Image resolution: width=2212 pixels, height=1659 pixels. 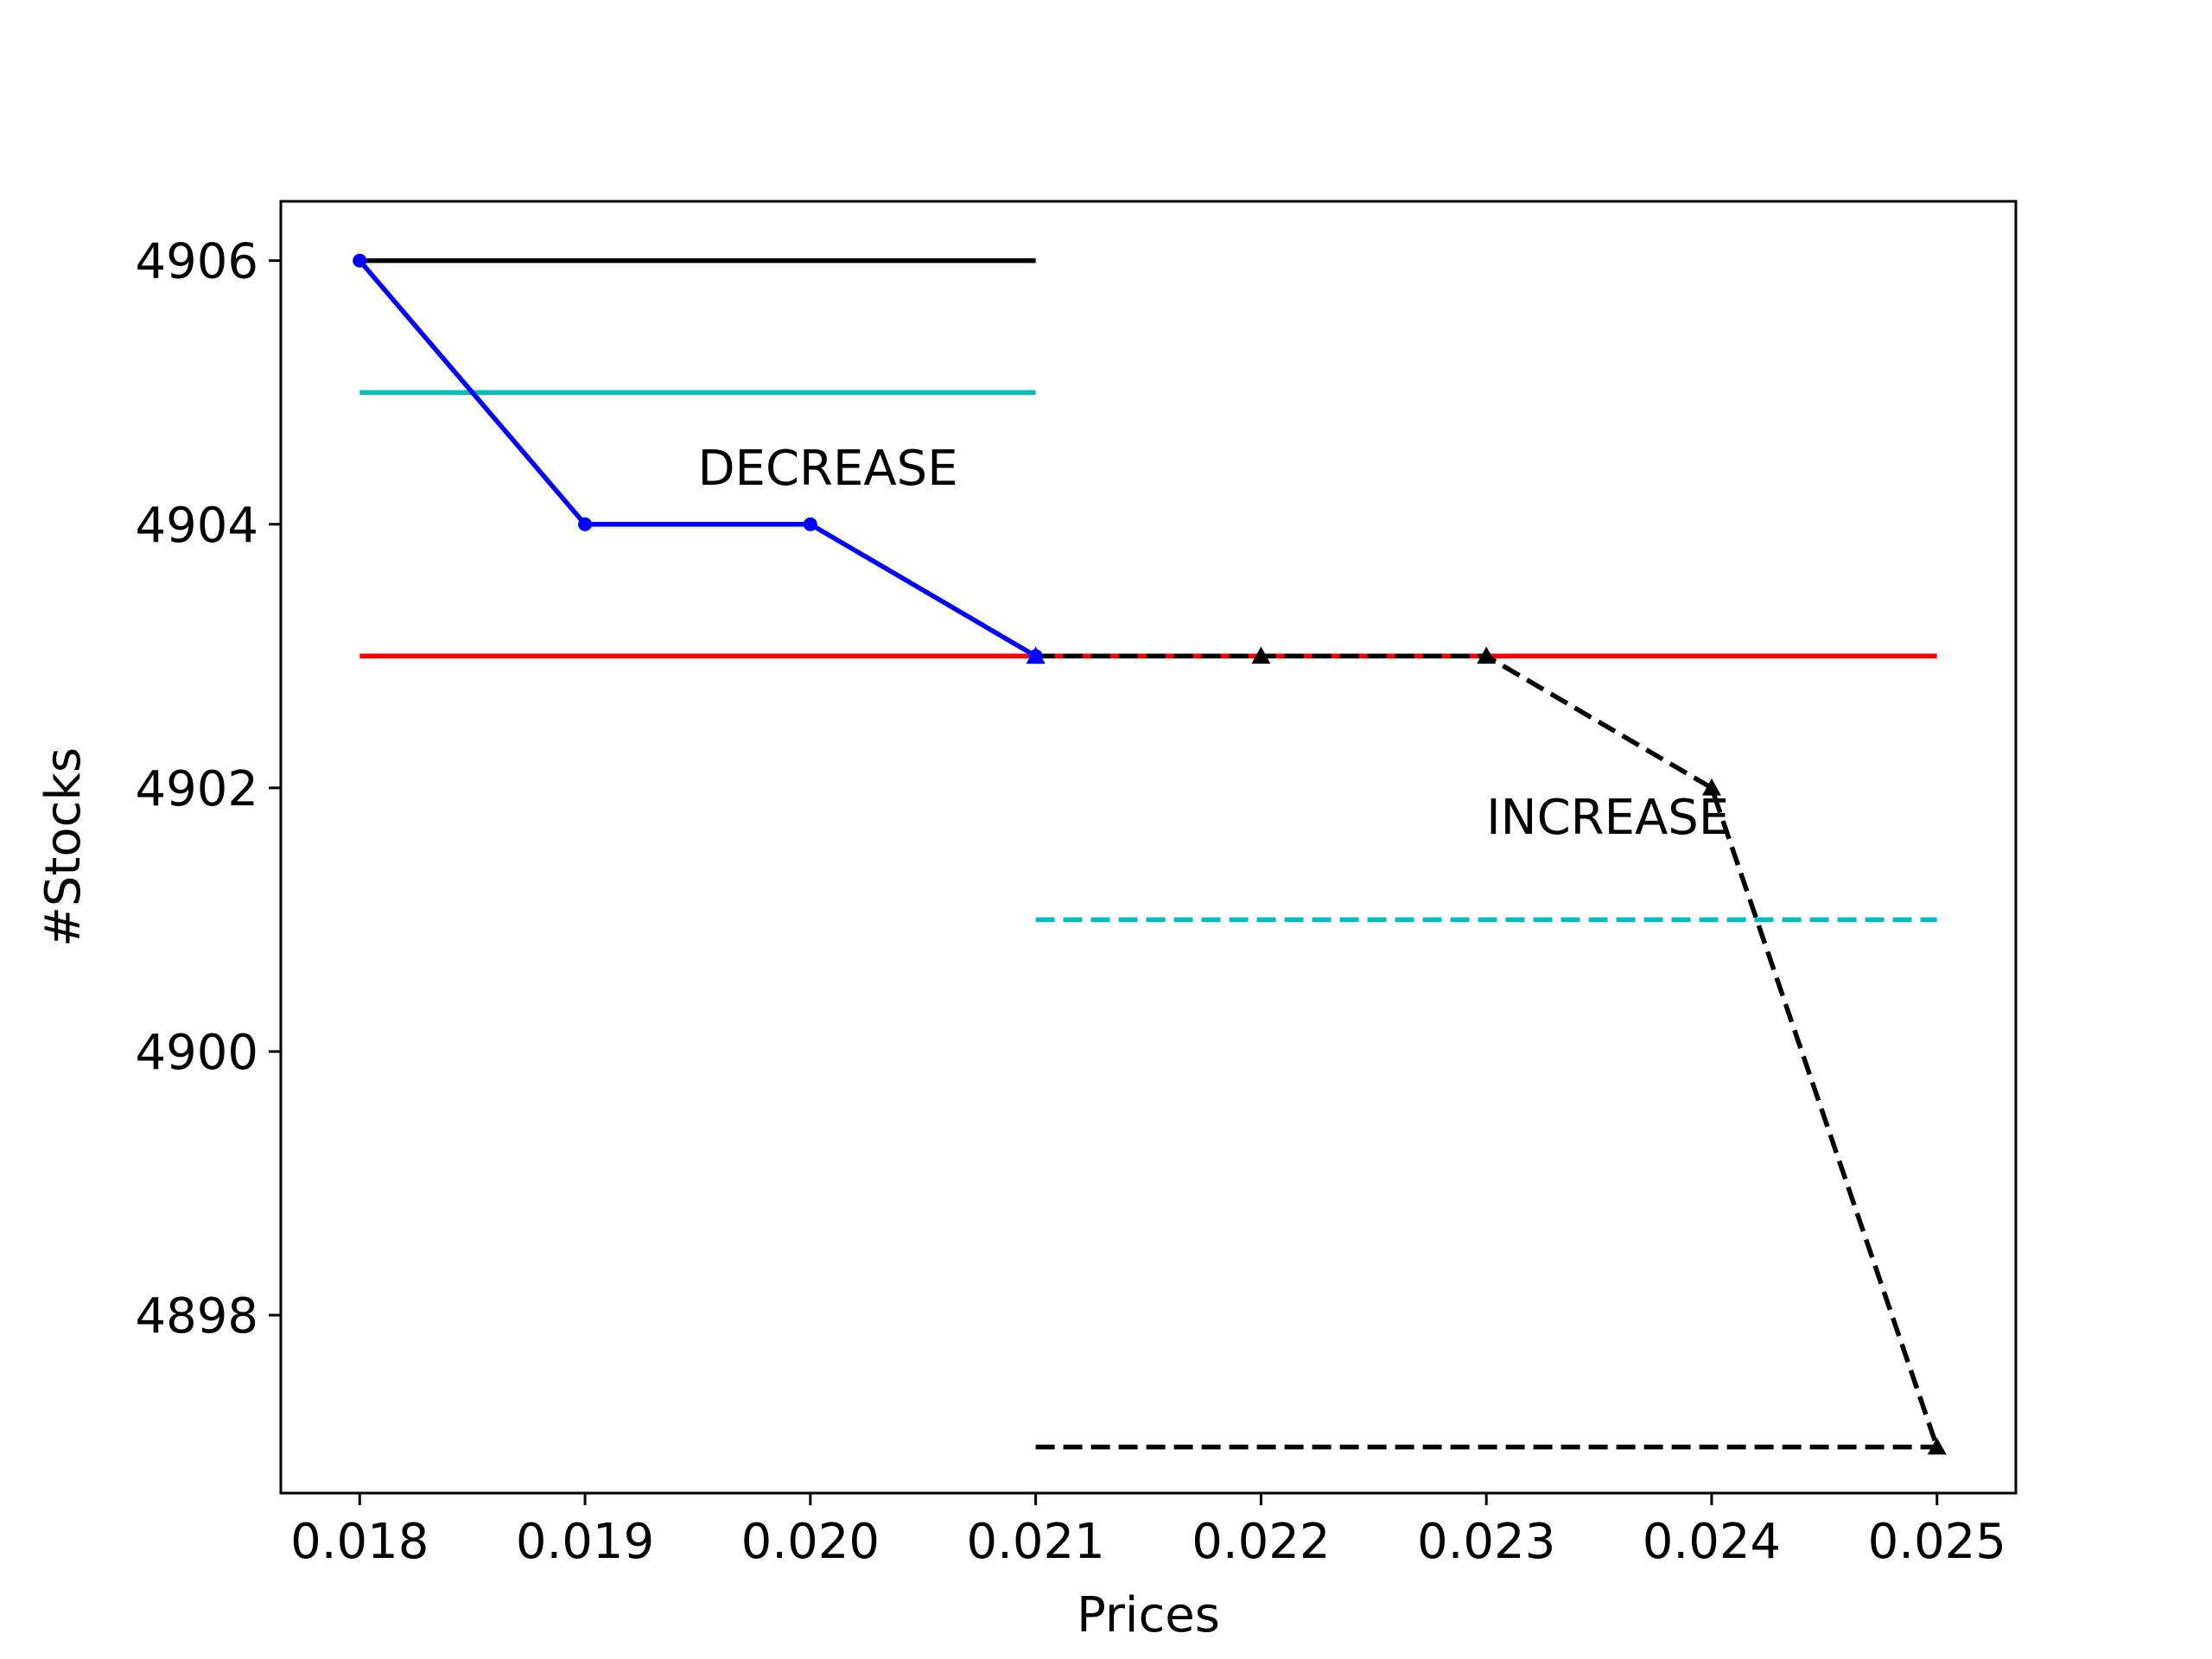 What do you see at coordinates (810, 1542) in the screenshot?
I see `x-tick-label-3: 0.020` at bounding box center [810, 1542].